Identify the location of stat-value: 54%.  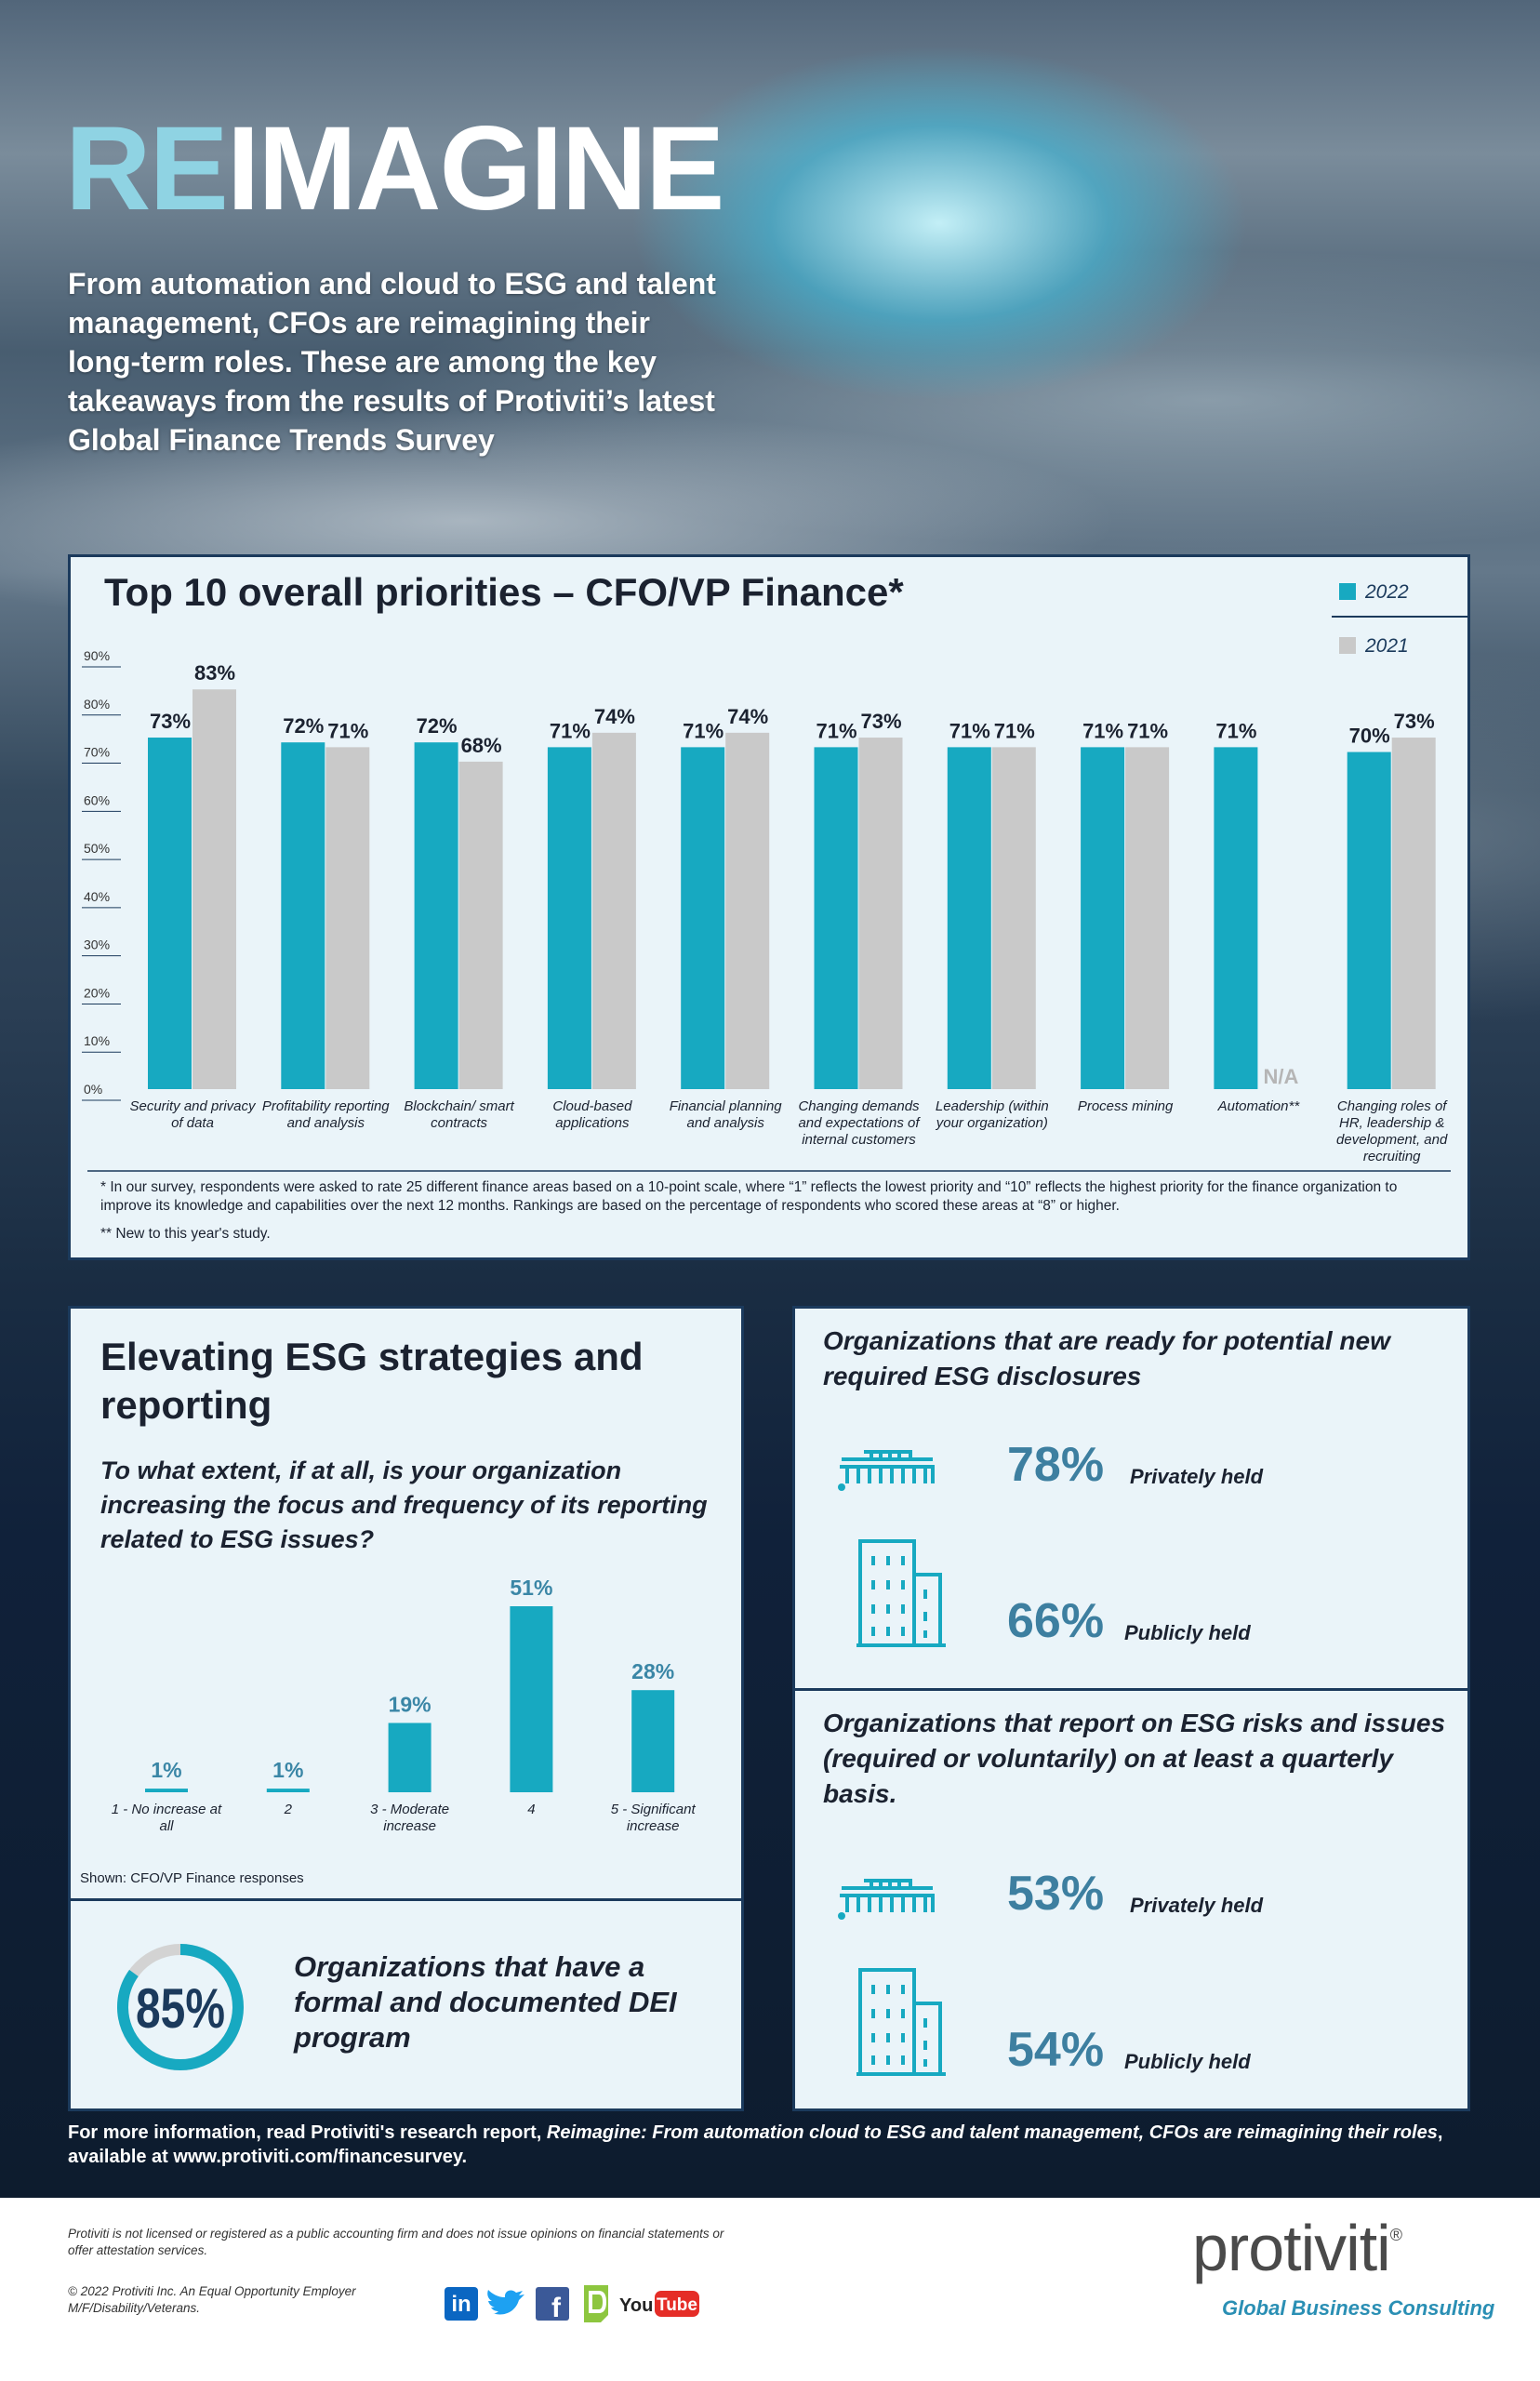
(1056, 2050).